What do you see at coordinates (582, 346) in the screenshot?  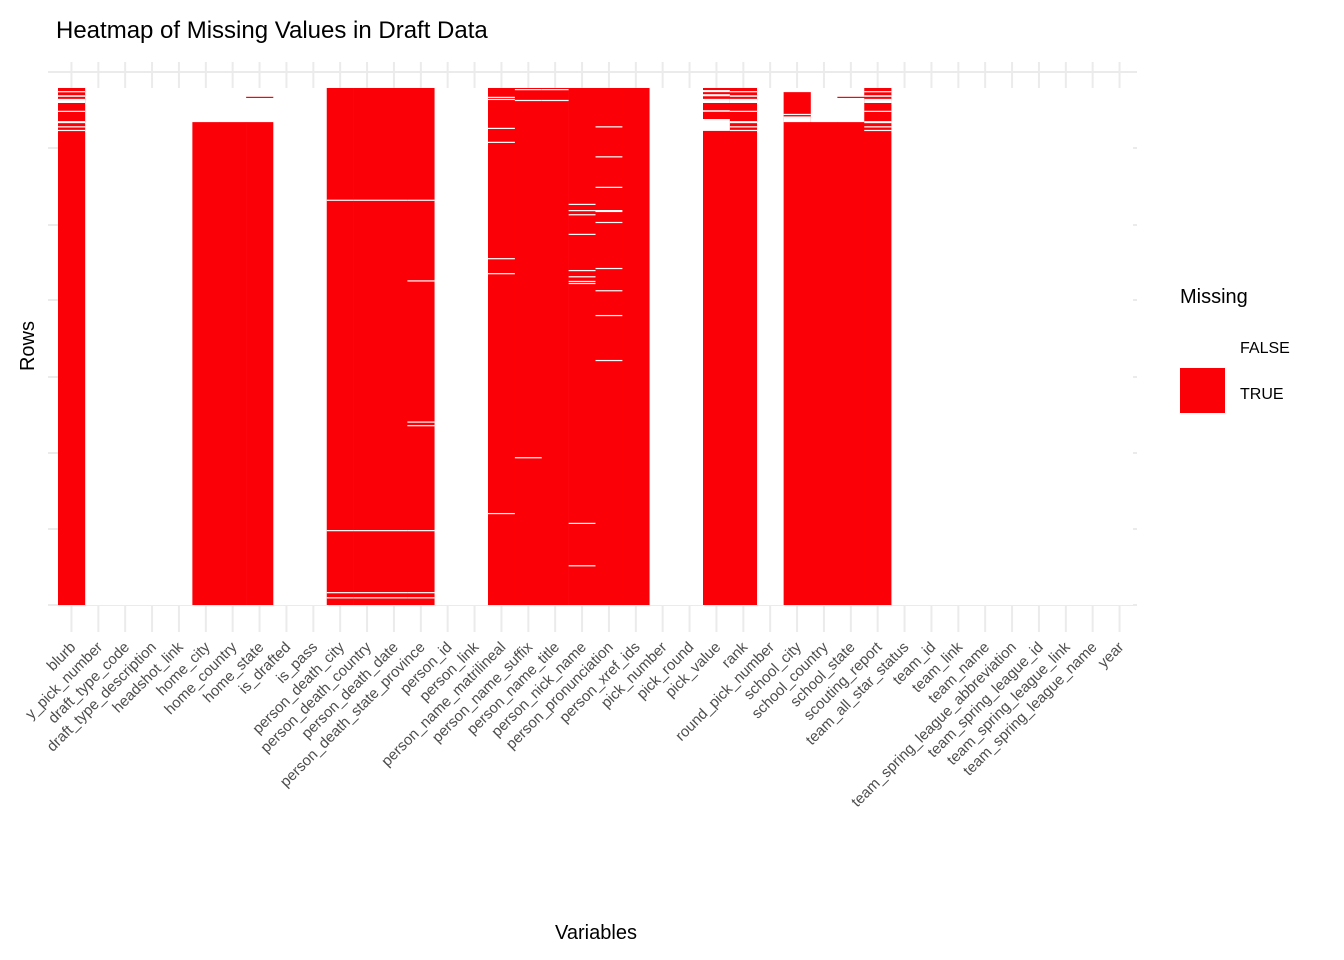 I see `missing-tile-person_nick_name` at bounding box center [582, 346].